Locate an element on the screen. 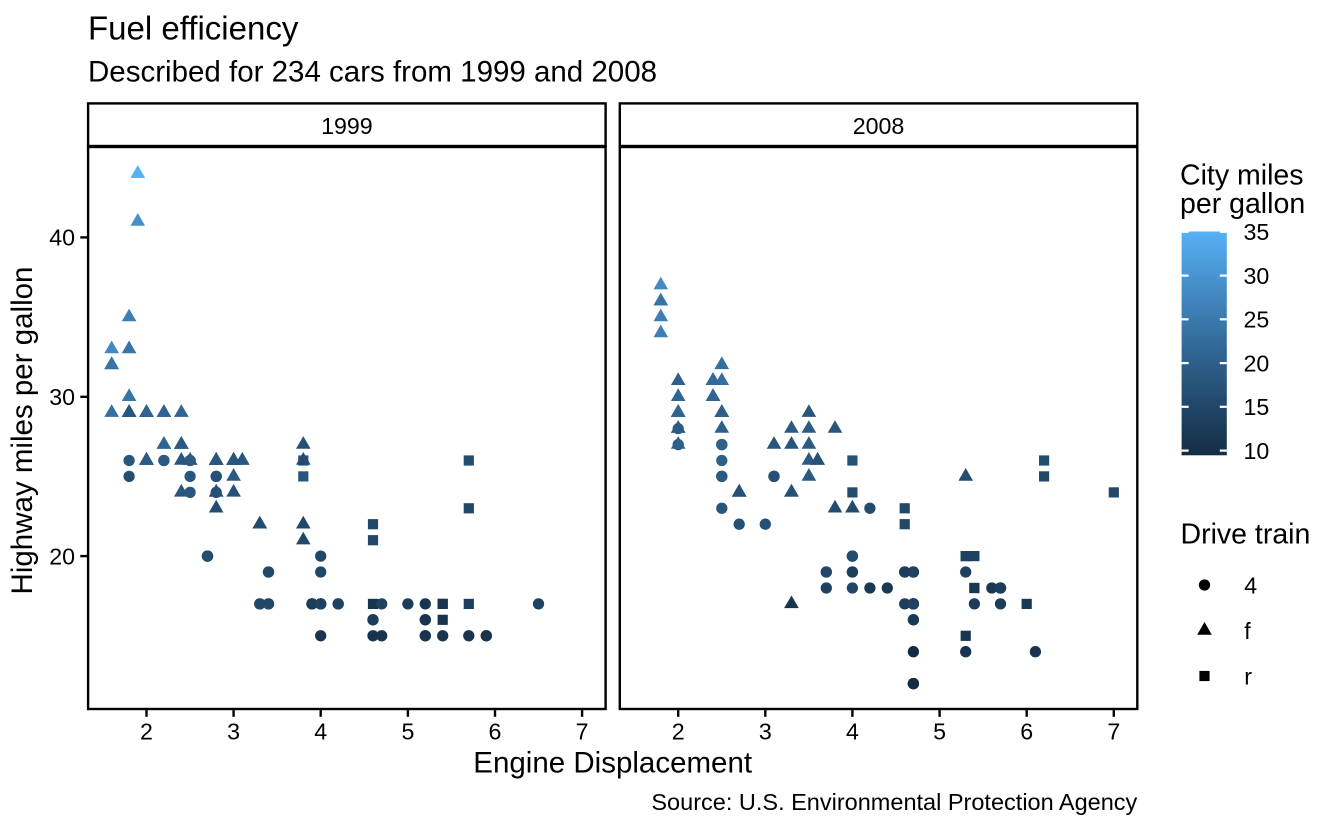 The width and height of the screenshot is (1344, 835). svg-text: 35 is located at coordinates (1257, 232).